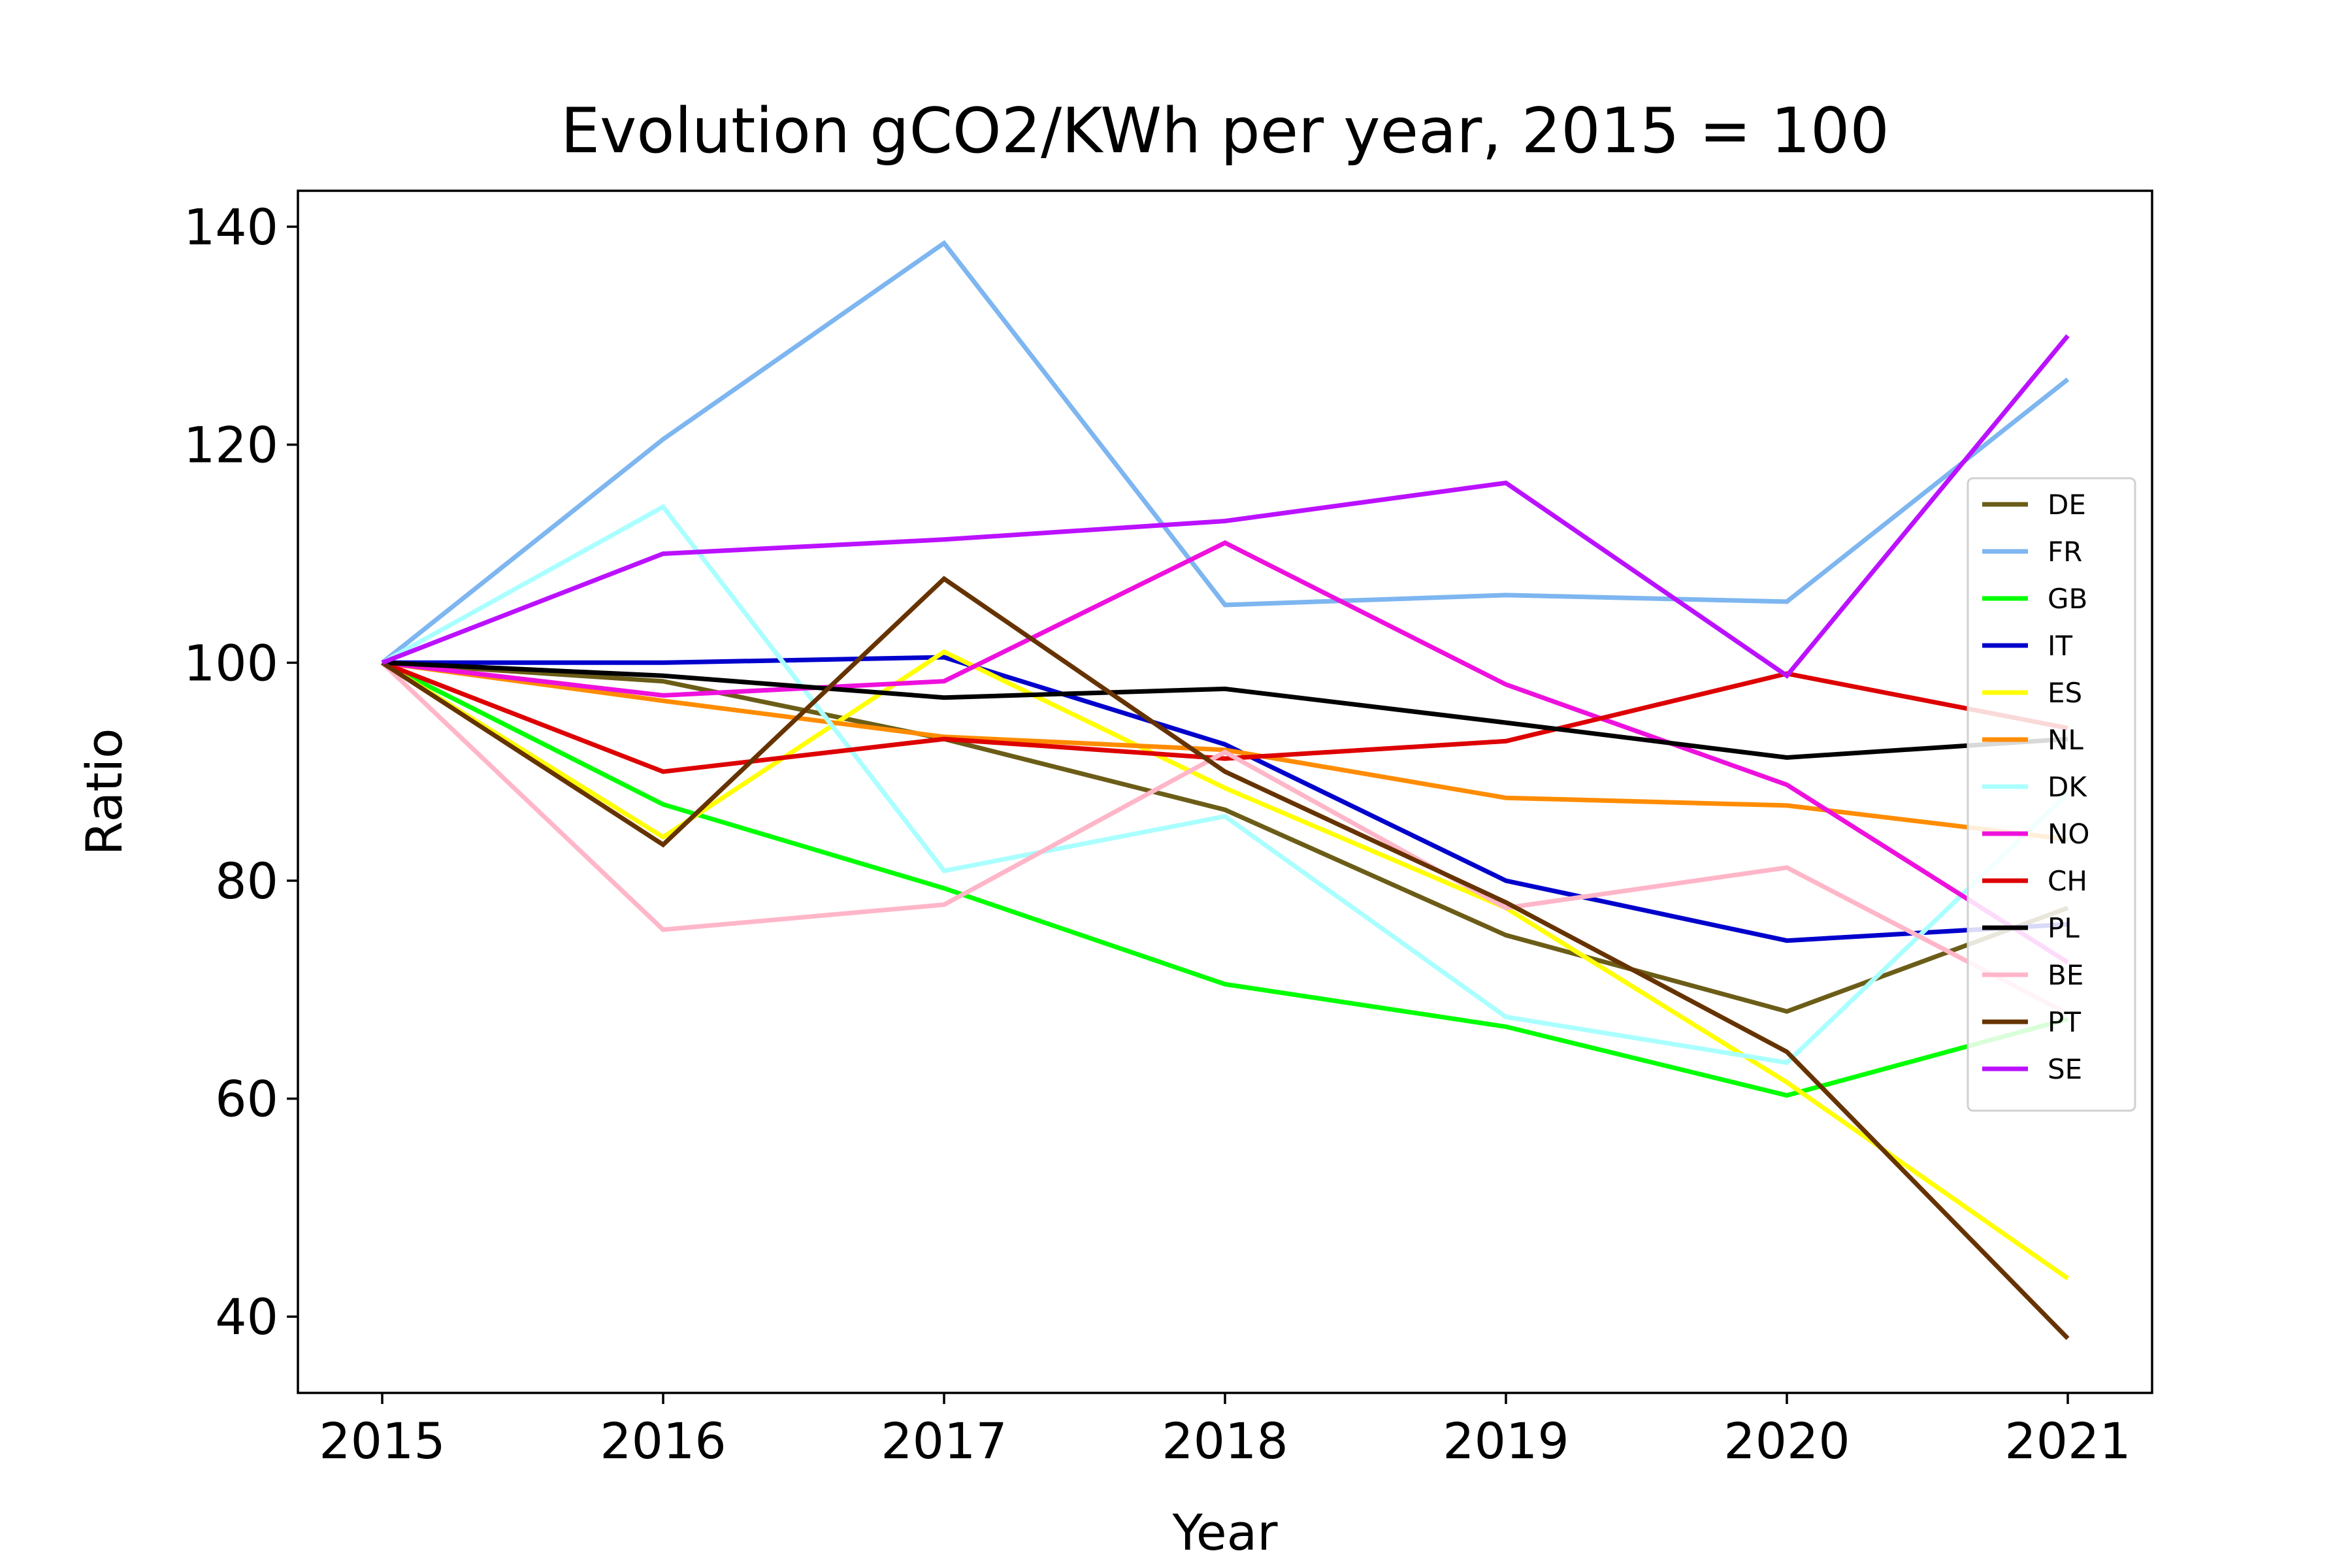 This screenshot has width=2352, height=1568. What do you see at coordinates (1225, 131) in the screenshot?
I see `chart-title: Evolution gCO2/KWh per year, 2015 = 100` at bounding box center [1225, 131].